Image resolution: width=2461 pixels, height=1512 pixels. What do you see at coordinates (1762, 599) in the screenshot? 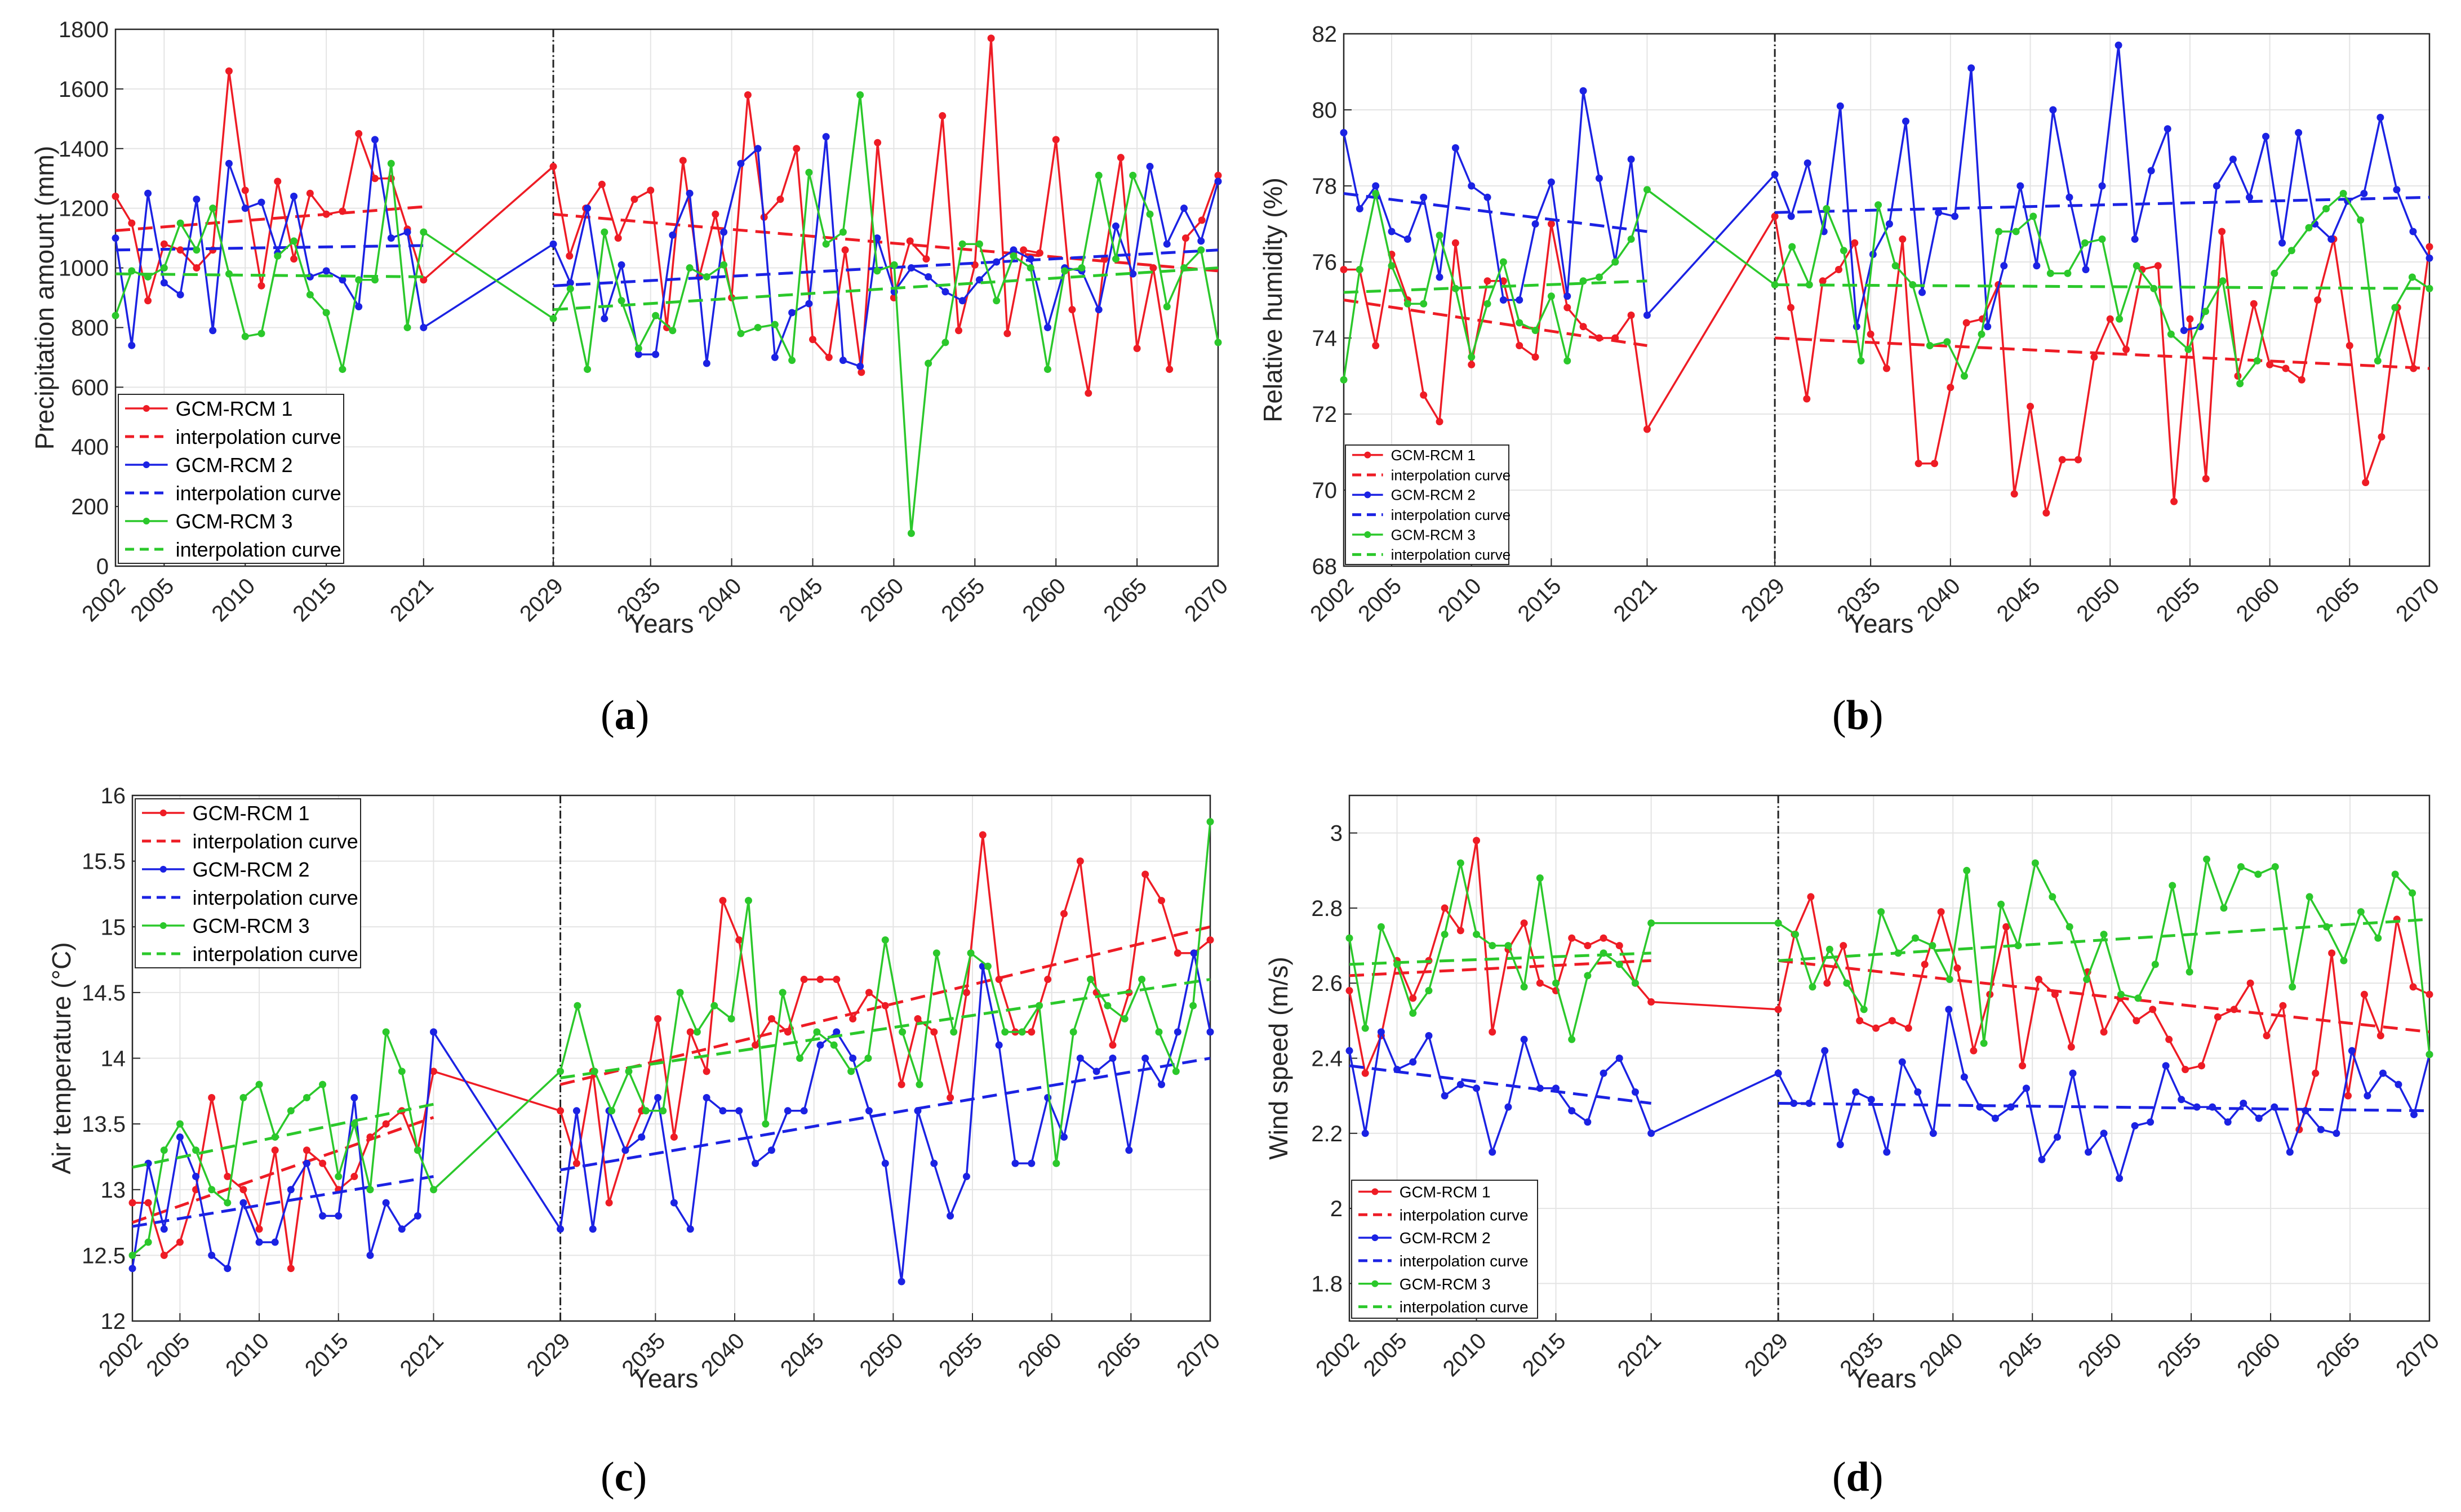
I see `x-tick-label: 2029` at bounding box center [1762, 599].